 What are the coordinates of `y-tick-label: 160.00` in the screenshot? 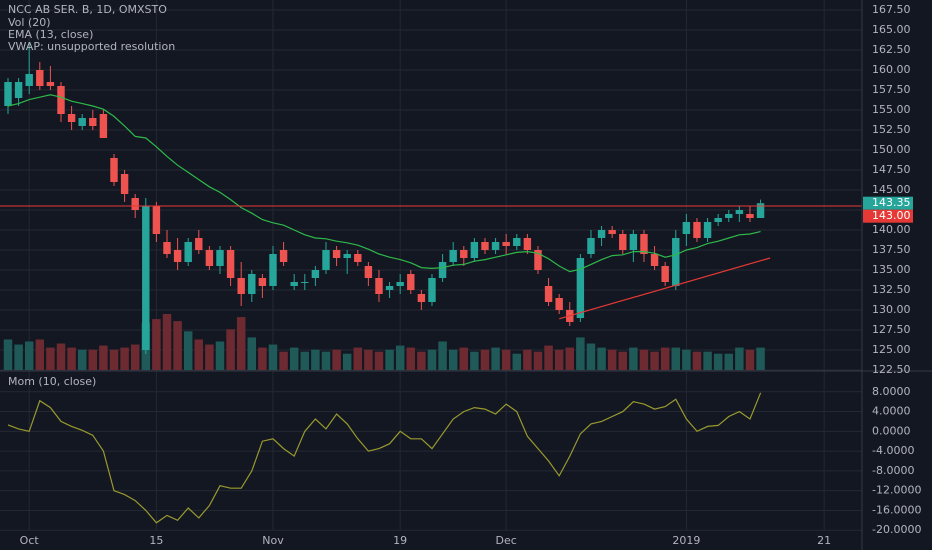 It's located at (891, 69).